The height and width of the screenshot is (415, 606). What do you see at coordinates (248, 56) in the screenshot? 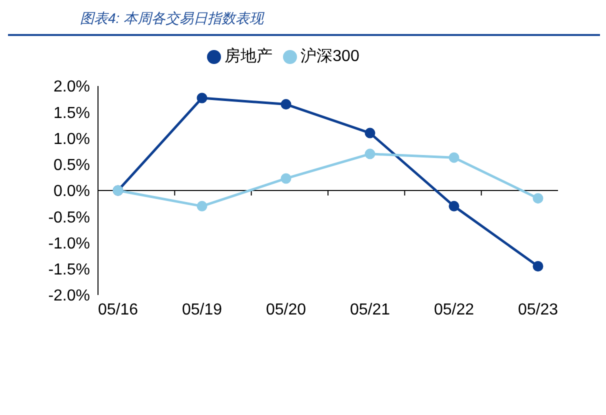
I see `legend-label: 房地产` at bounding box center [248, 56].